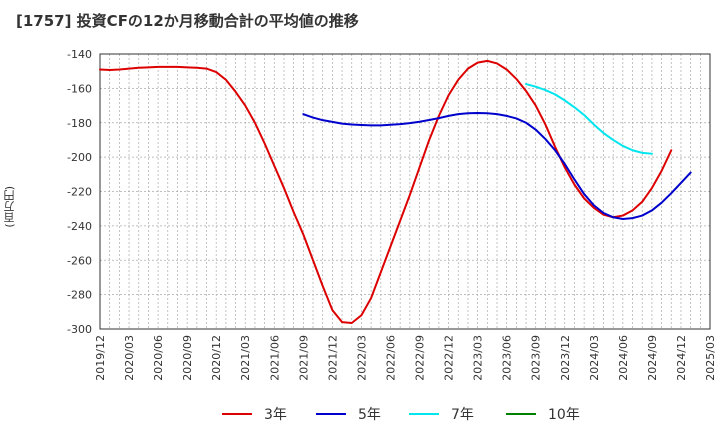 This screenshot has height=440, width=720. I want to click on y-tick-label: -240, so click(79, 226).